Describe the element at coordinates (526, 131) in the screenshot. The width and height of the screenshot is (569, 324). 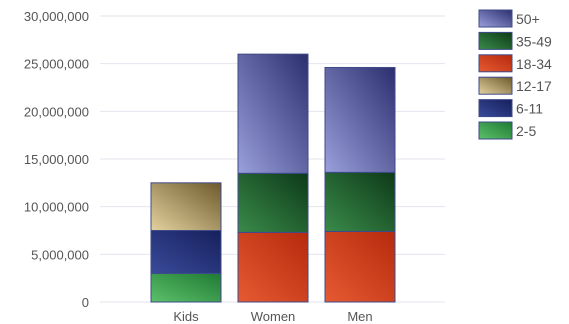
I see `legend-label-2-5: 2-5` at that location.